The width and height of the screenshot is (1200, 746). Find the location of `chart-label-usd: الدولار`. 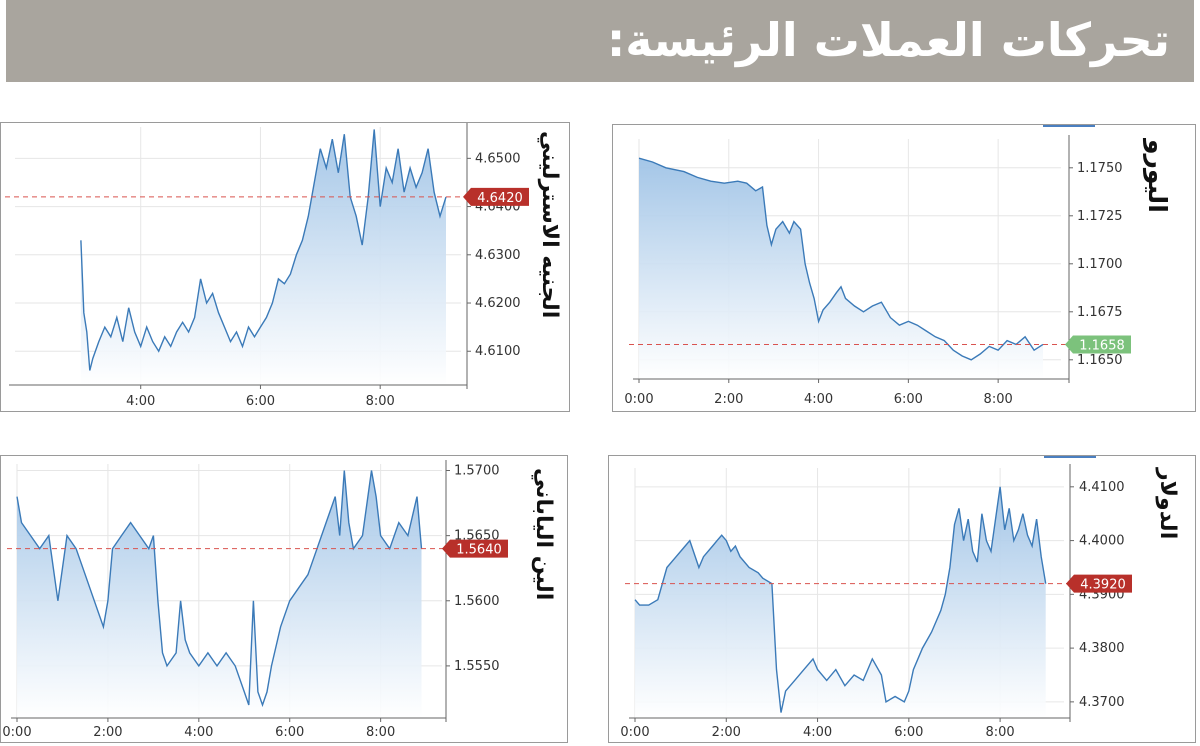

chart-label-usd: الدولار is located at coordinates (1167, 504).